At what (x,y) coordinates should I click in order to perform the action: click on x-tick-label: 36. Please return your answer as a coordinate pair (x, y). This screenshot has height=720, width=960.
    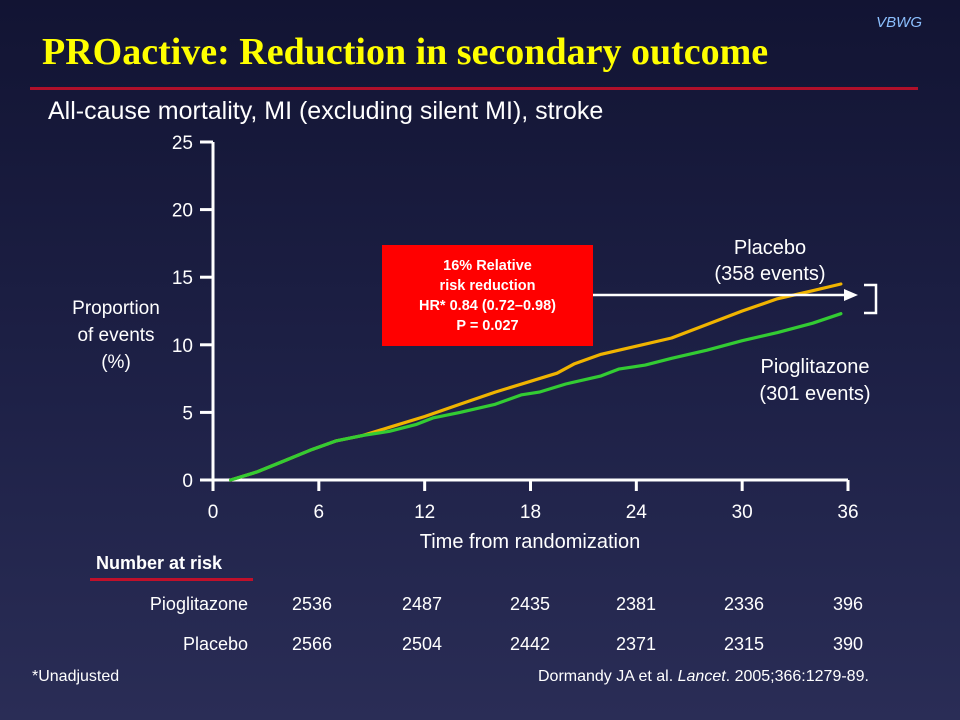
    Looking at the image, I should click on (847, 512).